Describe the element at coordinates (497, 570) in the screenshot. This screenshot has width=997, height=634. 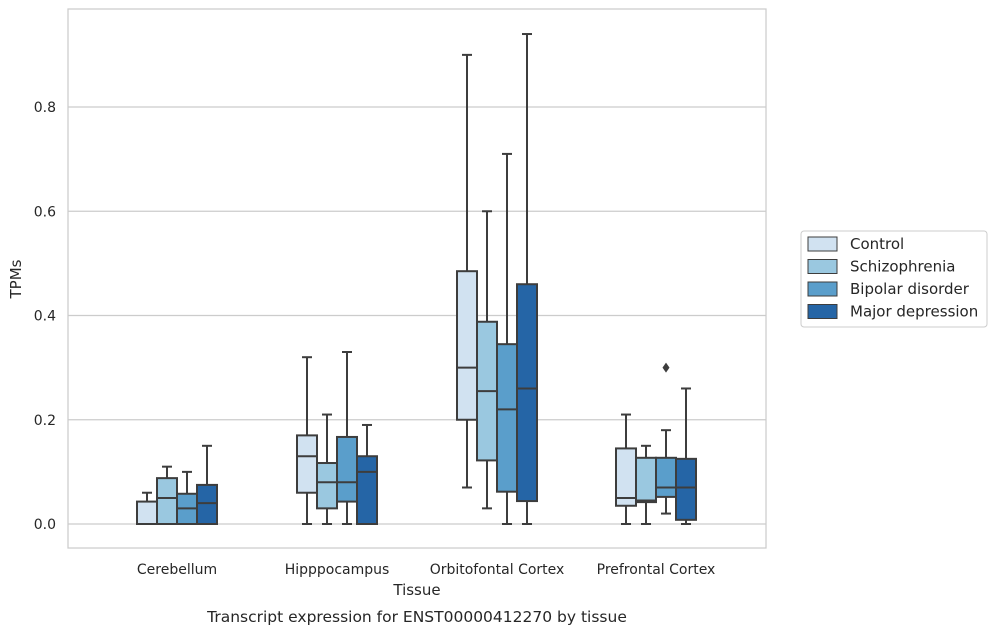
I see `x-tick-label: Orbitofontal Cortex` at that location.